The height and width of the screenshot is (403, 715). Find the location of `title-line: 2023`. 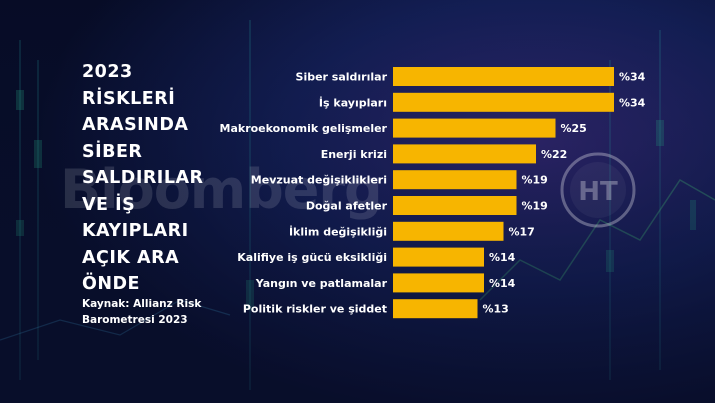

title-line: 2023 is located at coordinates (107, 72).